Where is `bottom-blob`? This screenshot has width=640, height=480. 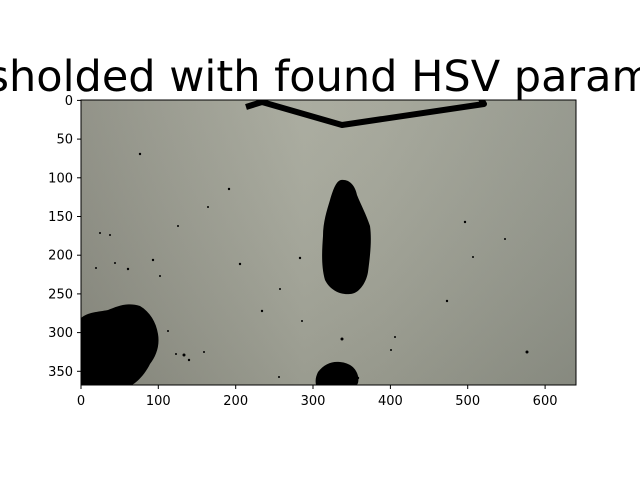
bottom-blob is located at coordinates (337, 373).